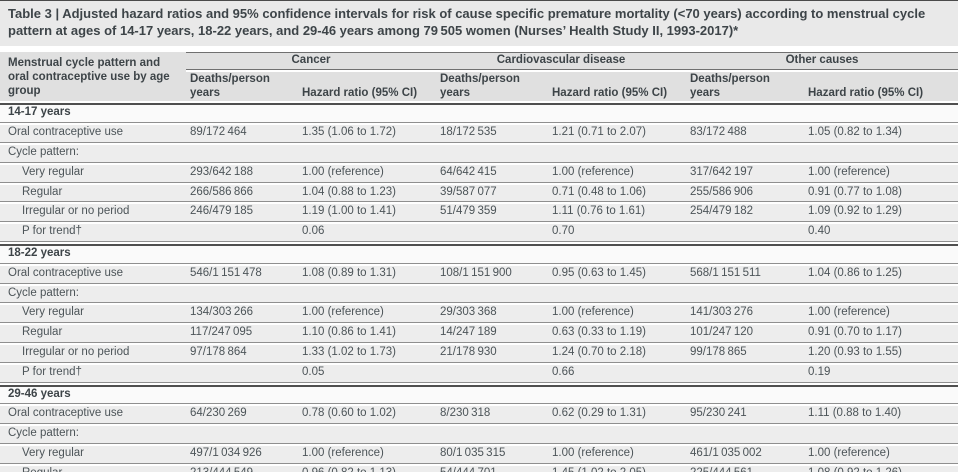 This screenshot has height=472, width=958. I want to click on data-cell: 18/172 535, so click(492, 134).